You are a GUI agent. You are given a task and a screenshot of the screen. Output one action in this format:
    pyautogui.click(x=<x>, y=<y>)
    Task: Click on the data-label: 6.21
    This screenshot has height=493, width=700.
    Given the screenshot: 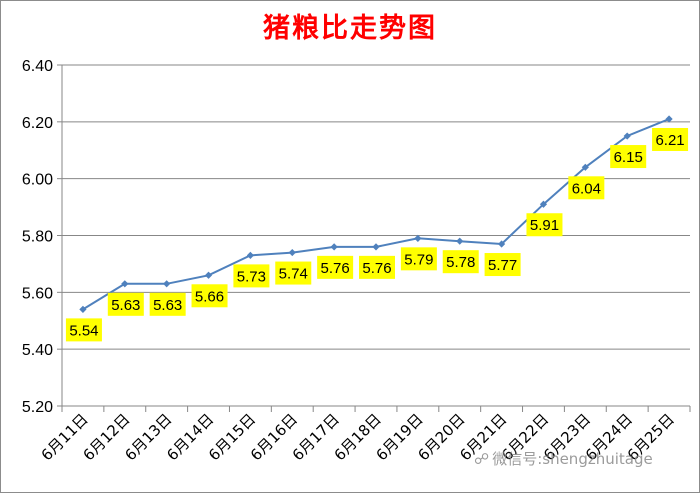 What is the action you would take?
    pyautogui.click(x=670, y=139)
    